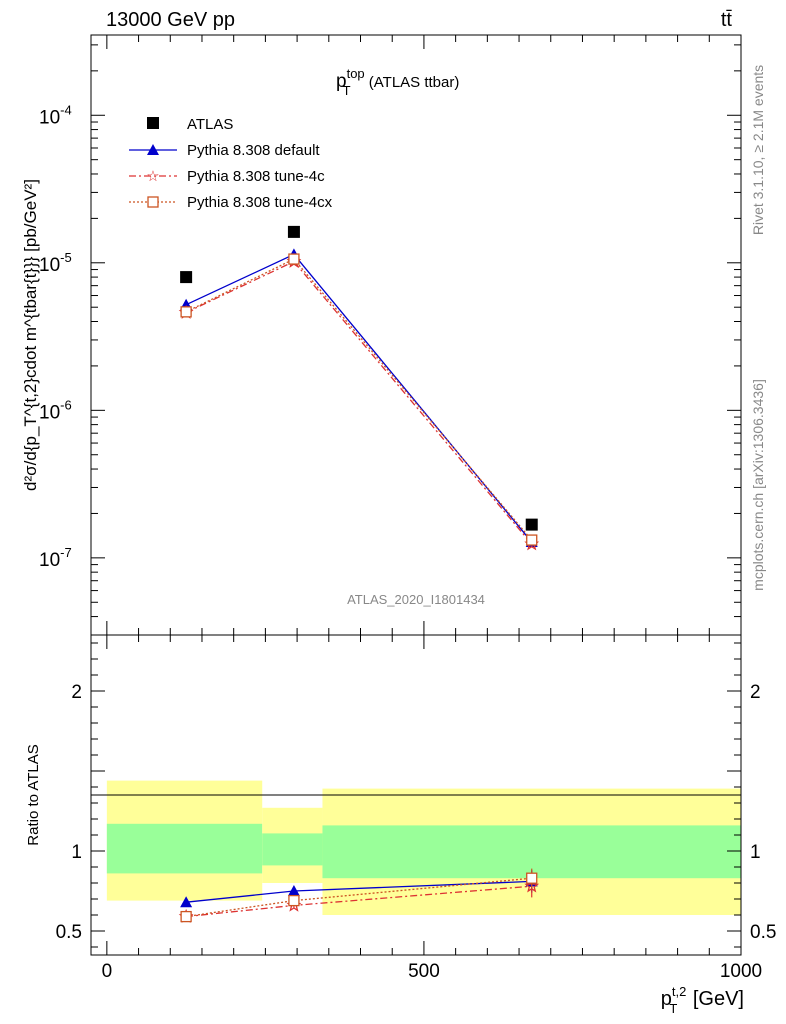 The height and width of the screenshot is (1024, 786). Describe the element at coordinates (741, 971) in the screenshot. I see `xtick-label: 1000` at that location.